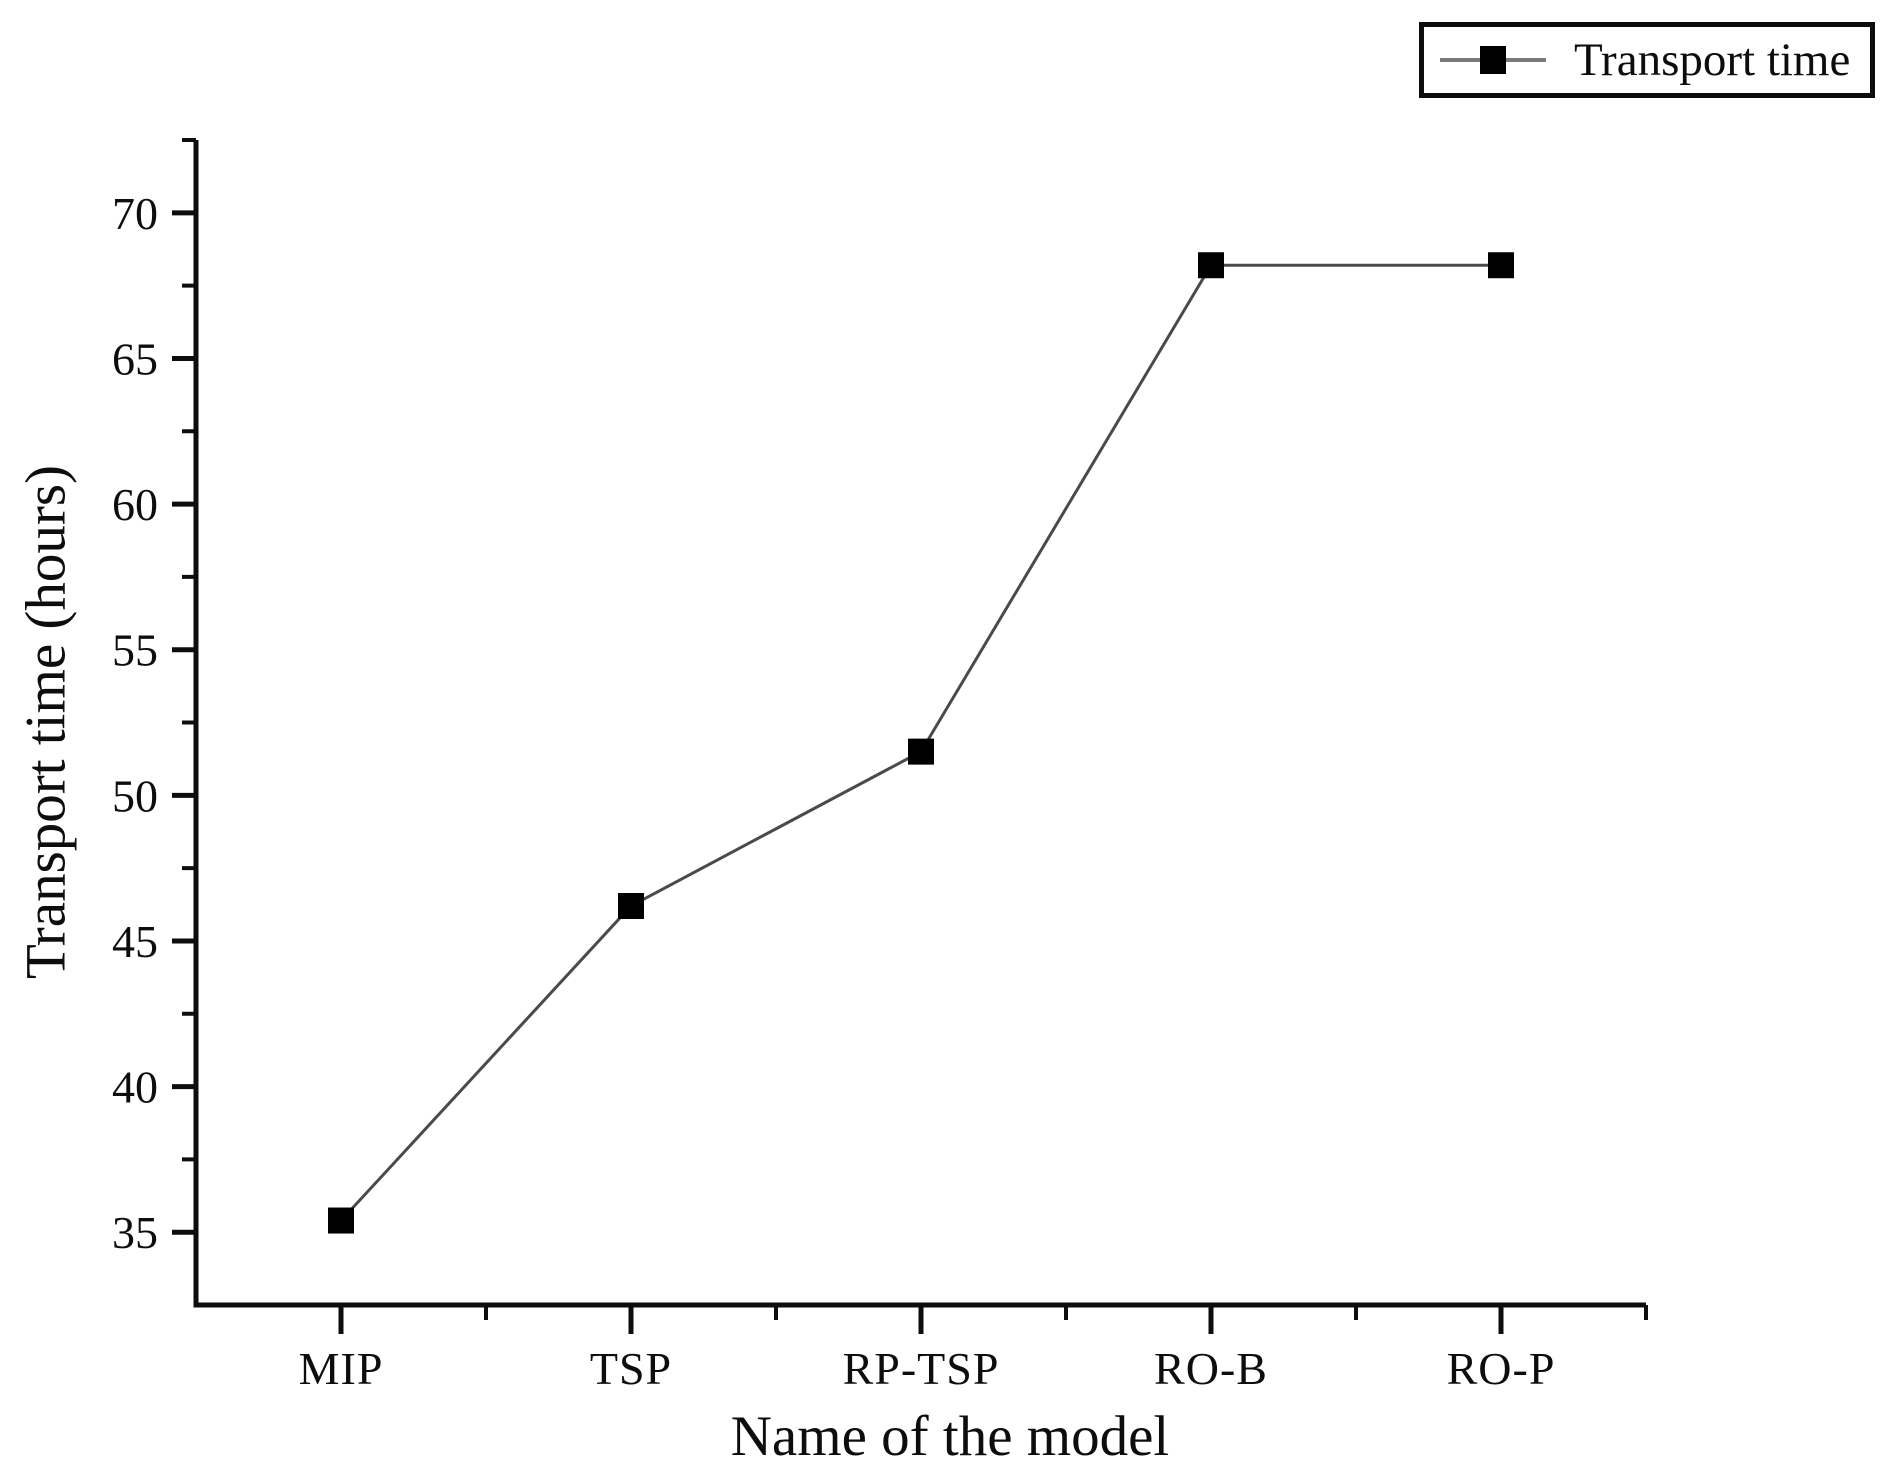 The width and height of the screenshot is (1896, 1484). Describe the element at coordinates (921, 1368) in the screenshot. I see `x-category-label: RP-TSP` at that location.